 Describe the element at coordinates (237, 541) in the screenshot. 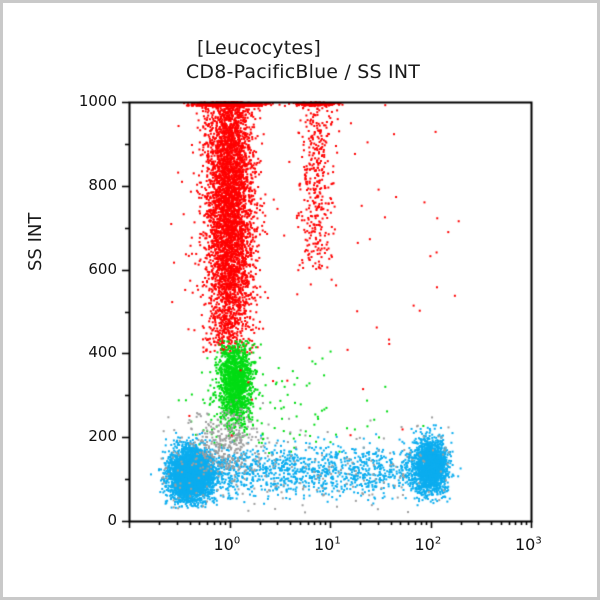

I see `x-tick-exponent: 0` at that location.